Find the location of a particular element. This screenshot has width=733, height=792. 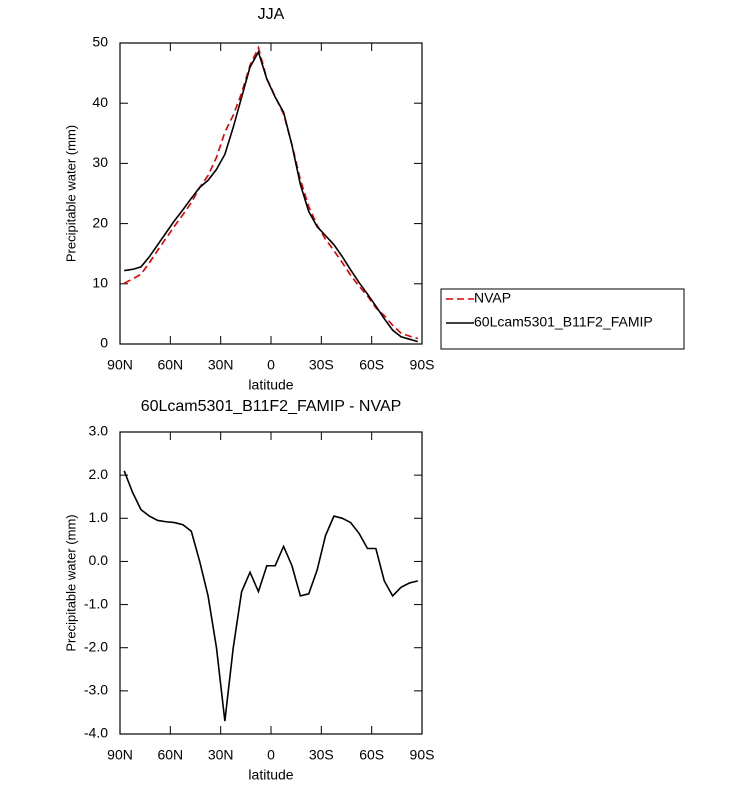

legend-label: 60Lcam5301_B11F2_FAMIP is located at coordinates (563, 322).